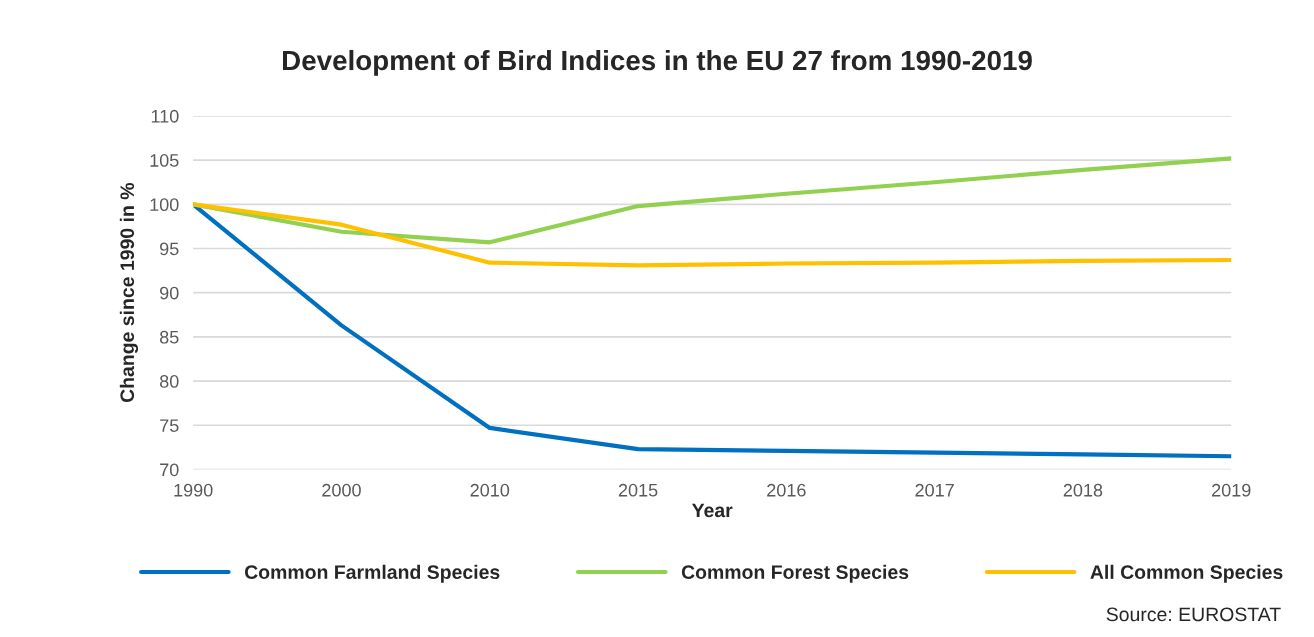  I want to click on line-series, so click(712, 235).